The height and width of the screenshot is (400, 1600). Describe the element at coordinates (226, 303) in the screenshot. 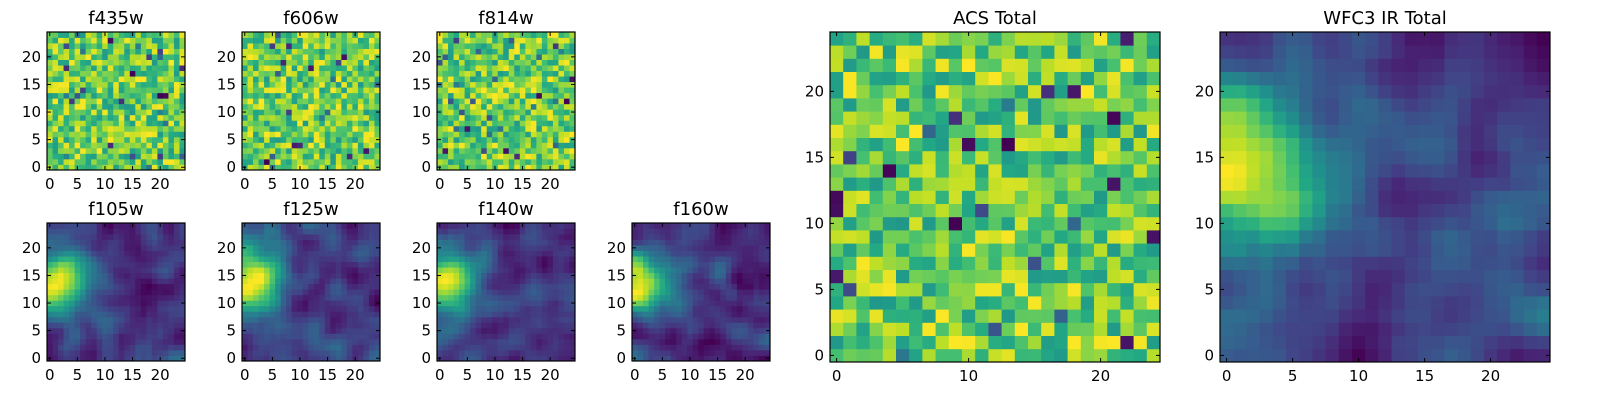

I see `y-tick-label: 10` at that location.